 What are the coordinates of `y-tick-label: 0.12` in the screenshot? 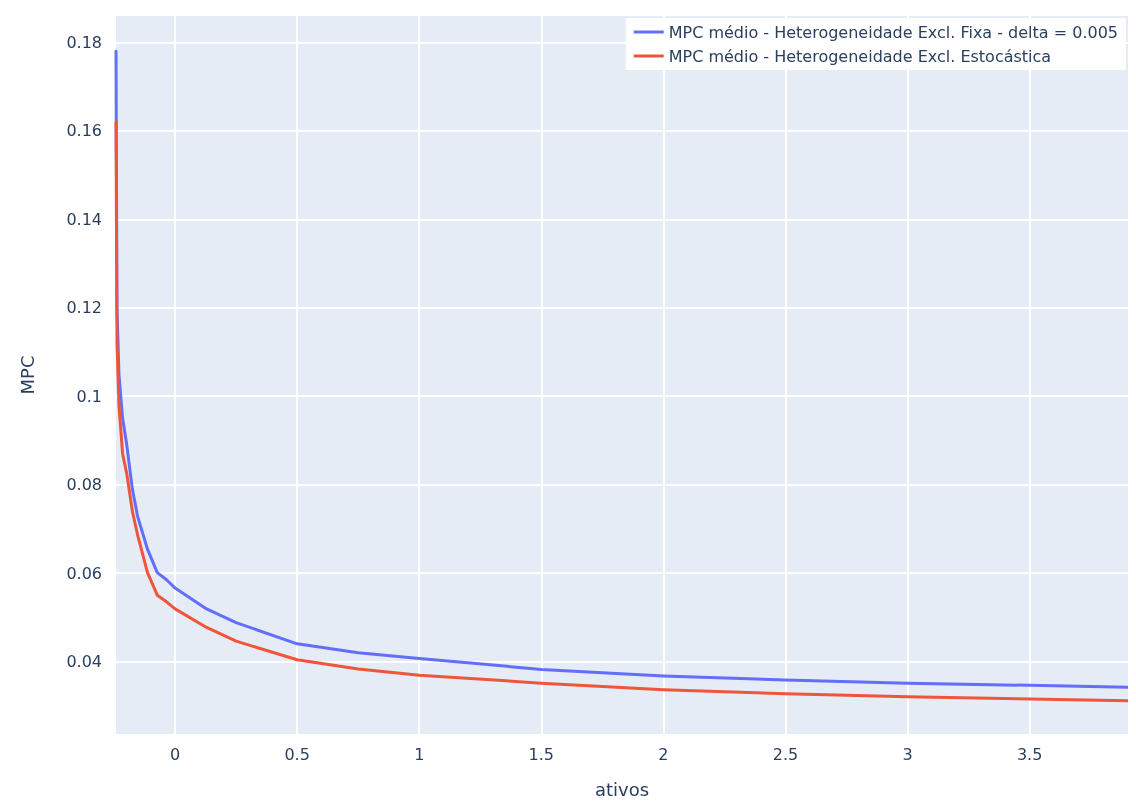 It's located at (84, 308).